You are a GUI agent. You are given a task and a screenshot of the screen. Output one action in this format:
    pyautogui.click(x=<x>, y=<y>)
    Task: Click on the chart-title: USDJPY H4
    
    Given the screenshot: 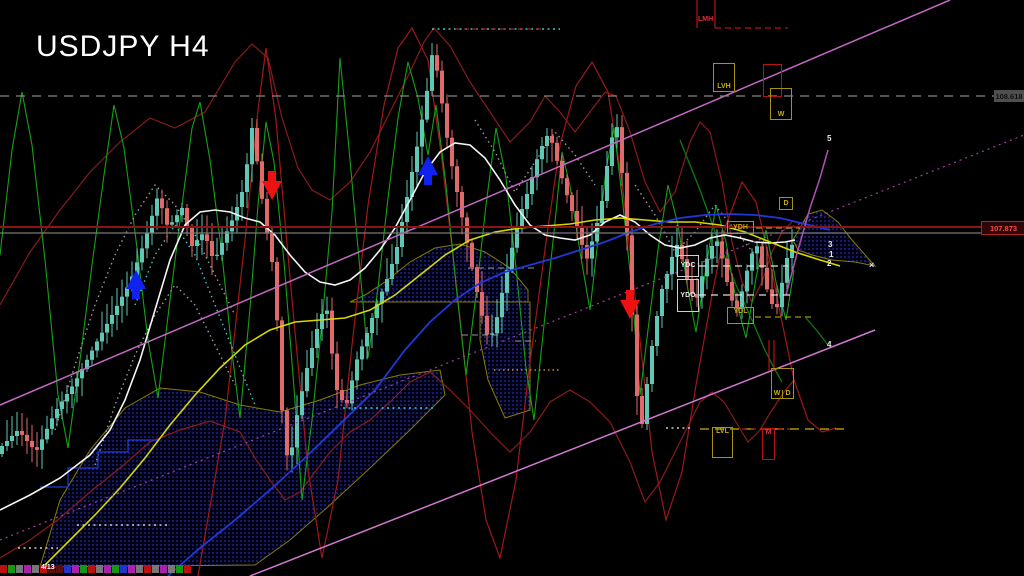 What is the action you would take?
    pyautogui.click(x=123, y=46)
    